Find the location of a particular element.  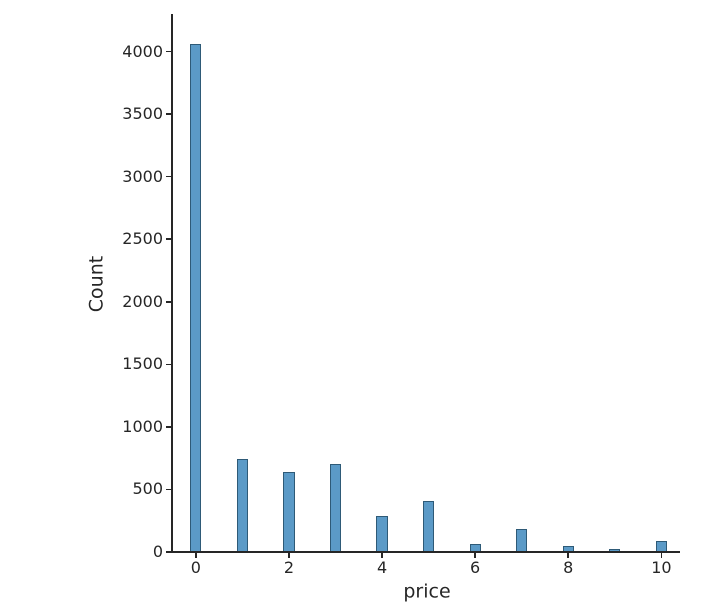

y-tick-label: 2000 is located at coordinates (142, 301).